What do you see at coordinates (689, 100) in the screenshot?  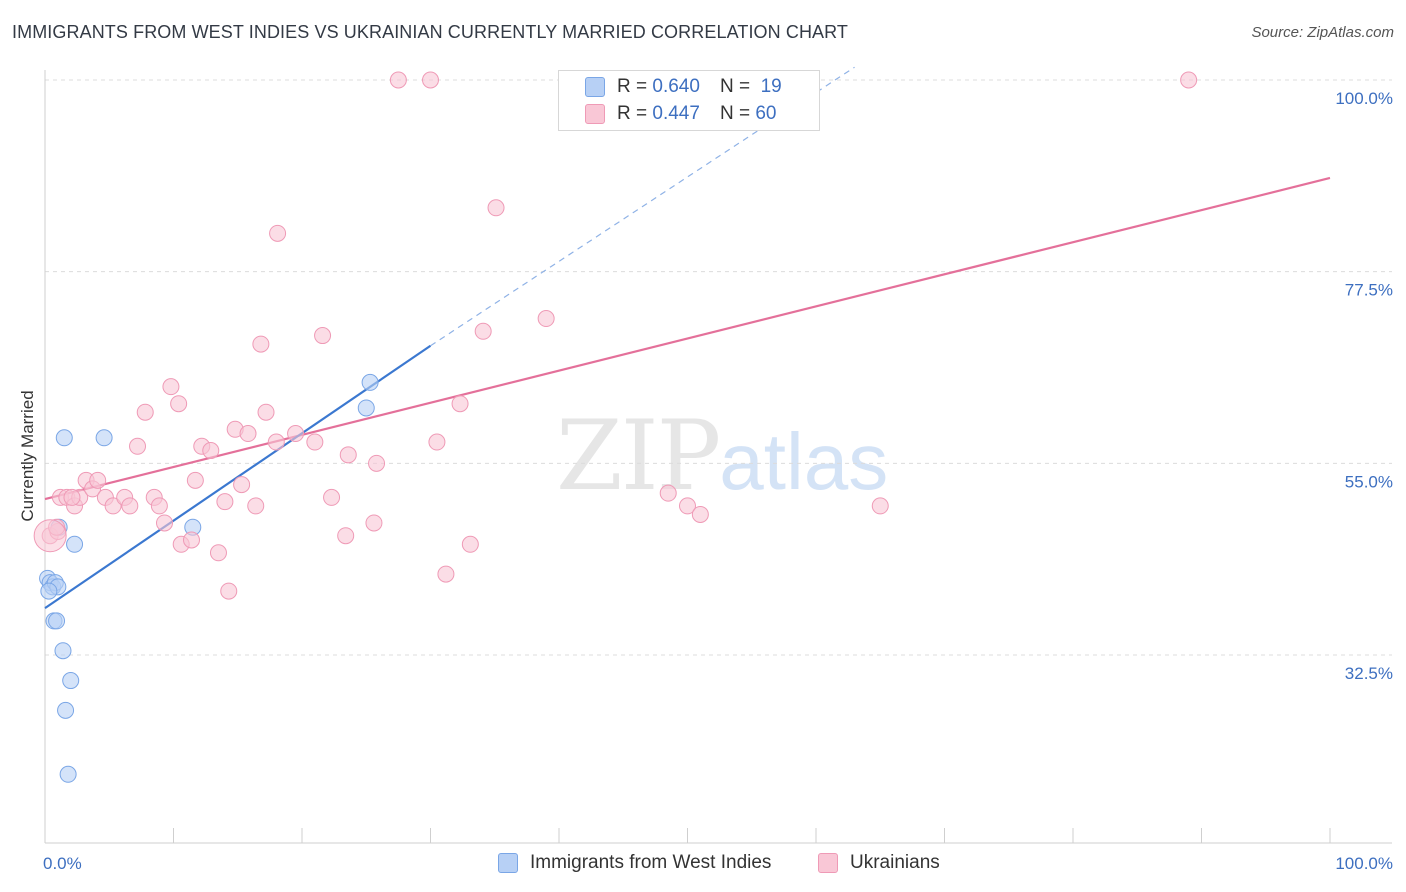 I see `correlation-legend: R = 0.640 N = 19 R = 0.447 N = 60` at bounding box center [689, 100].